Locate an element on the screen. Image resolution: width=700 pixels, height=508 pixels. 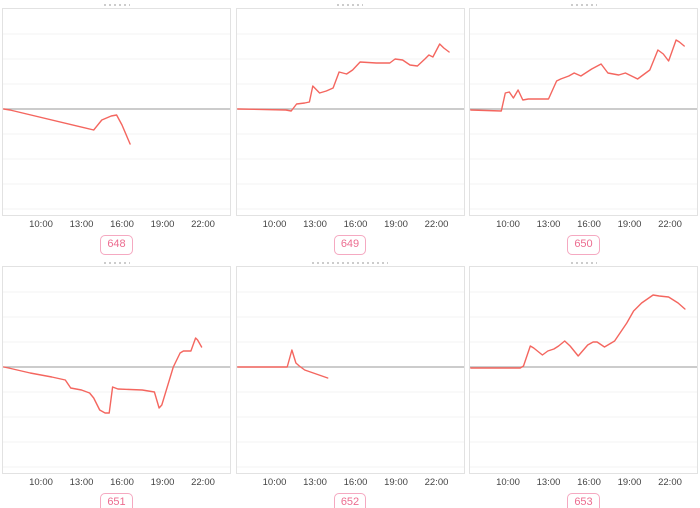
chart-badge-652: 652 is located at coordinates (350, 500).